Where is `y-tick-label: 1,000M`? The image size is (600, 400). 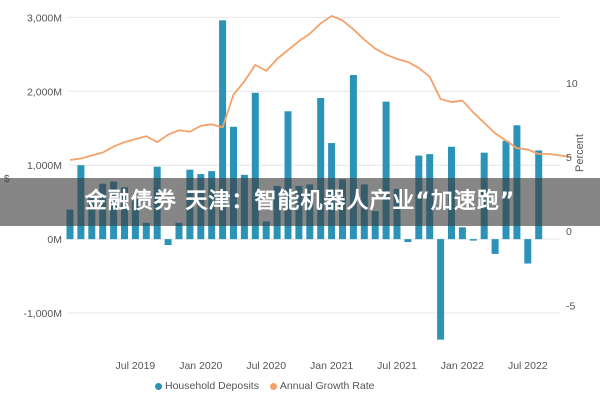
y-tick-label: 1,000M is located at coordinates (44, 166).